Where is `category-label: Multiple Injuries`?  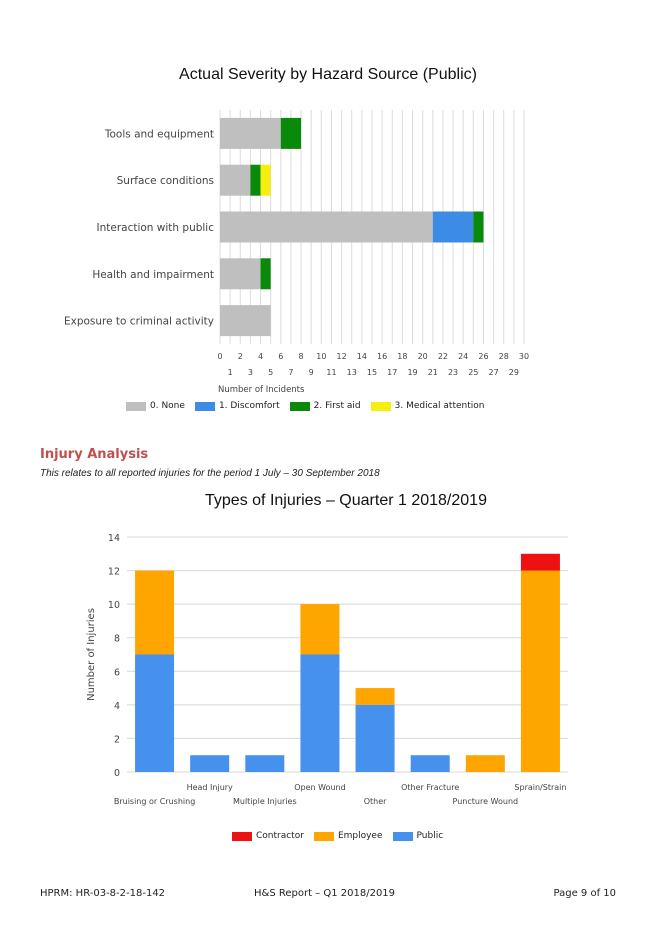
category-label: Multiple Injuries is located at coordinates (265, 801).